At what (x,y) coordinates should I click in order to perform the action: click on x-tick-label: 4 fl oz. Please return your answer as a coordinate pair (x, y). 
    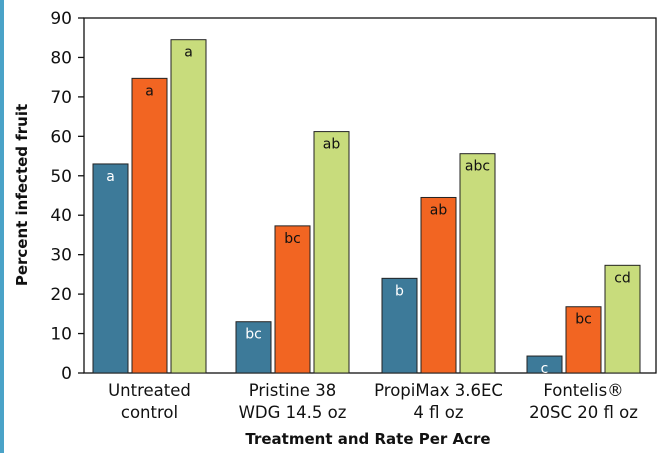
    Looking at the image, I should click on (438, 412).